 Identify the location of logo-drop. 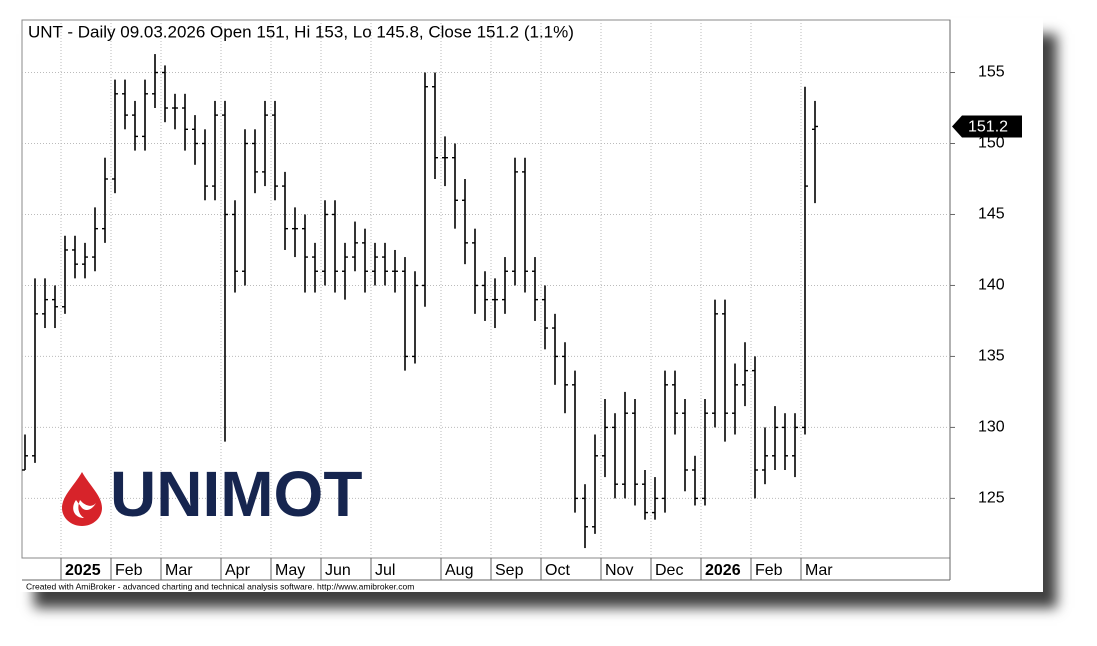
(82, 499).